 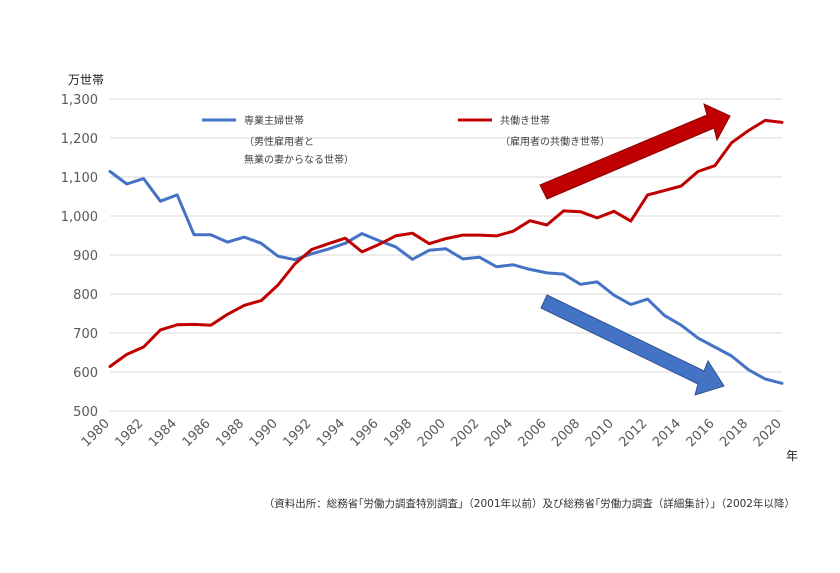 What do you see at coordinates (331, 433) in the screenshot?
I see `x-tick-label: 1994` at bounding box center [331, 433].